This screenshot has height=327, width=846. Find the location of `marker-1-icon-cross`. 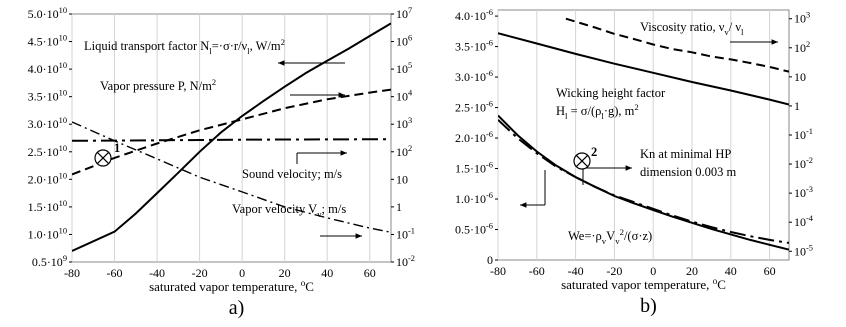

marker-1-icon-cross is located at coordinates (103, 158).